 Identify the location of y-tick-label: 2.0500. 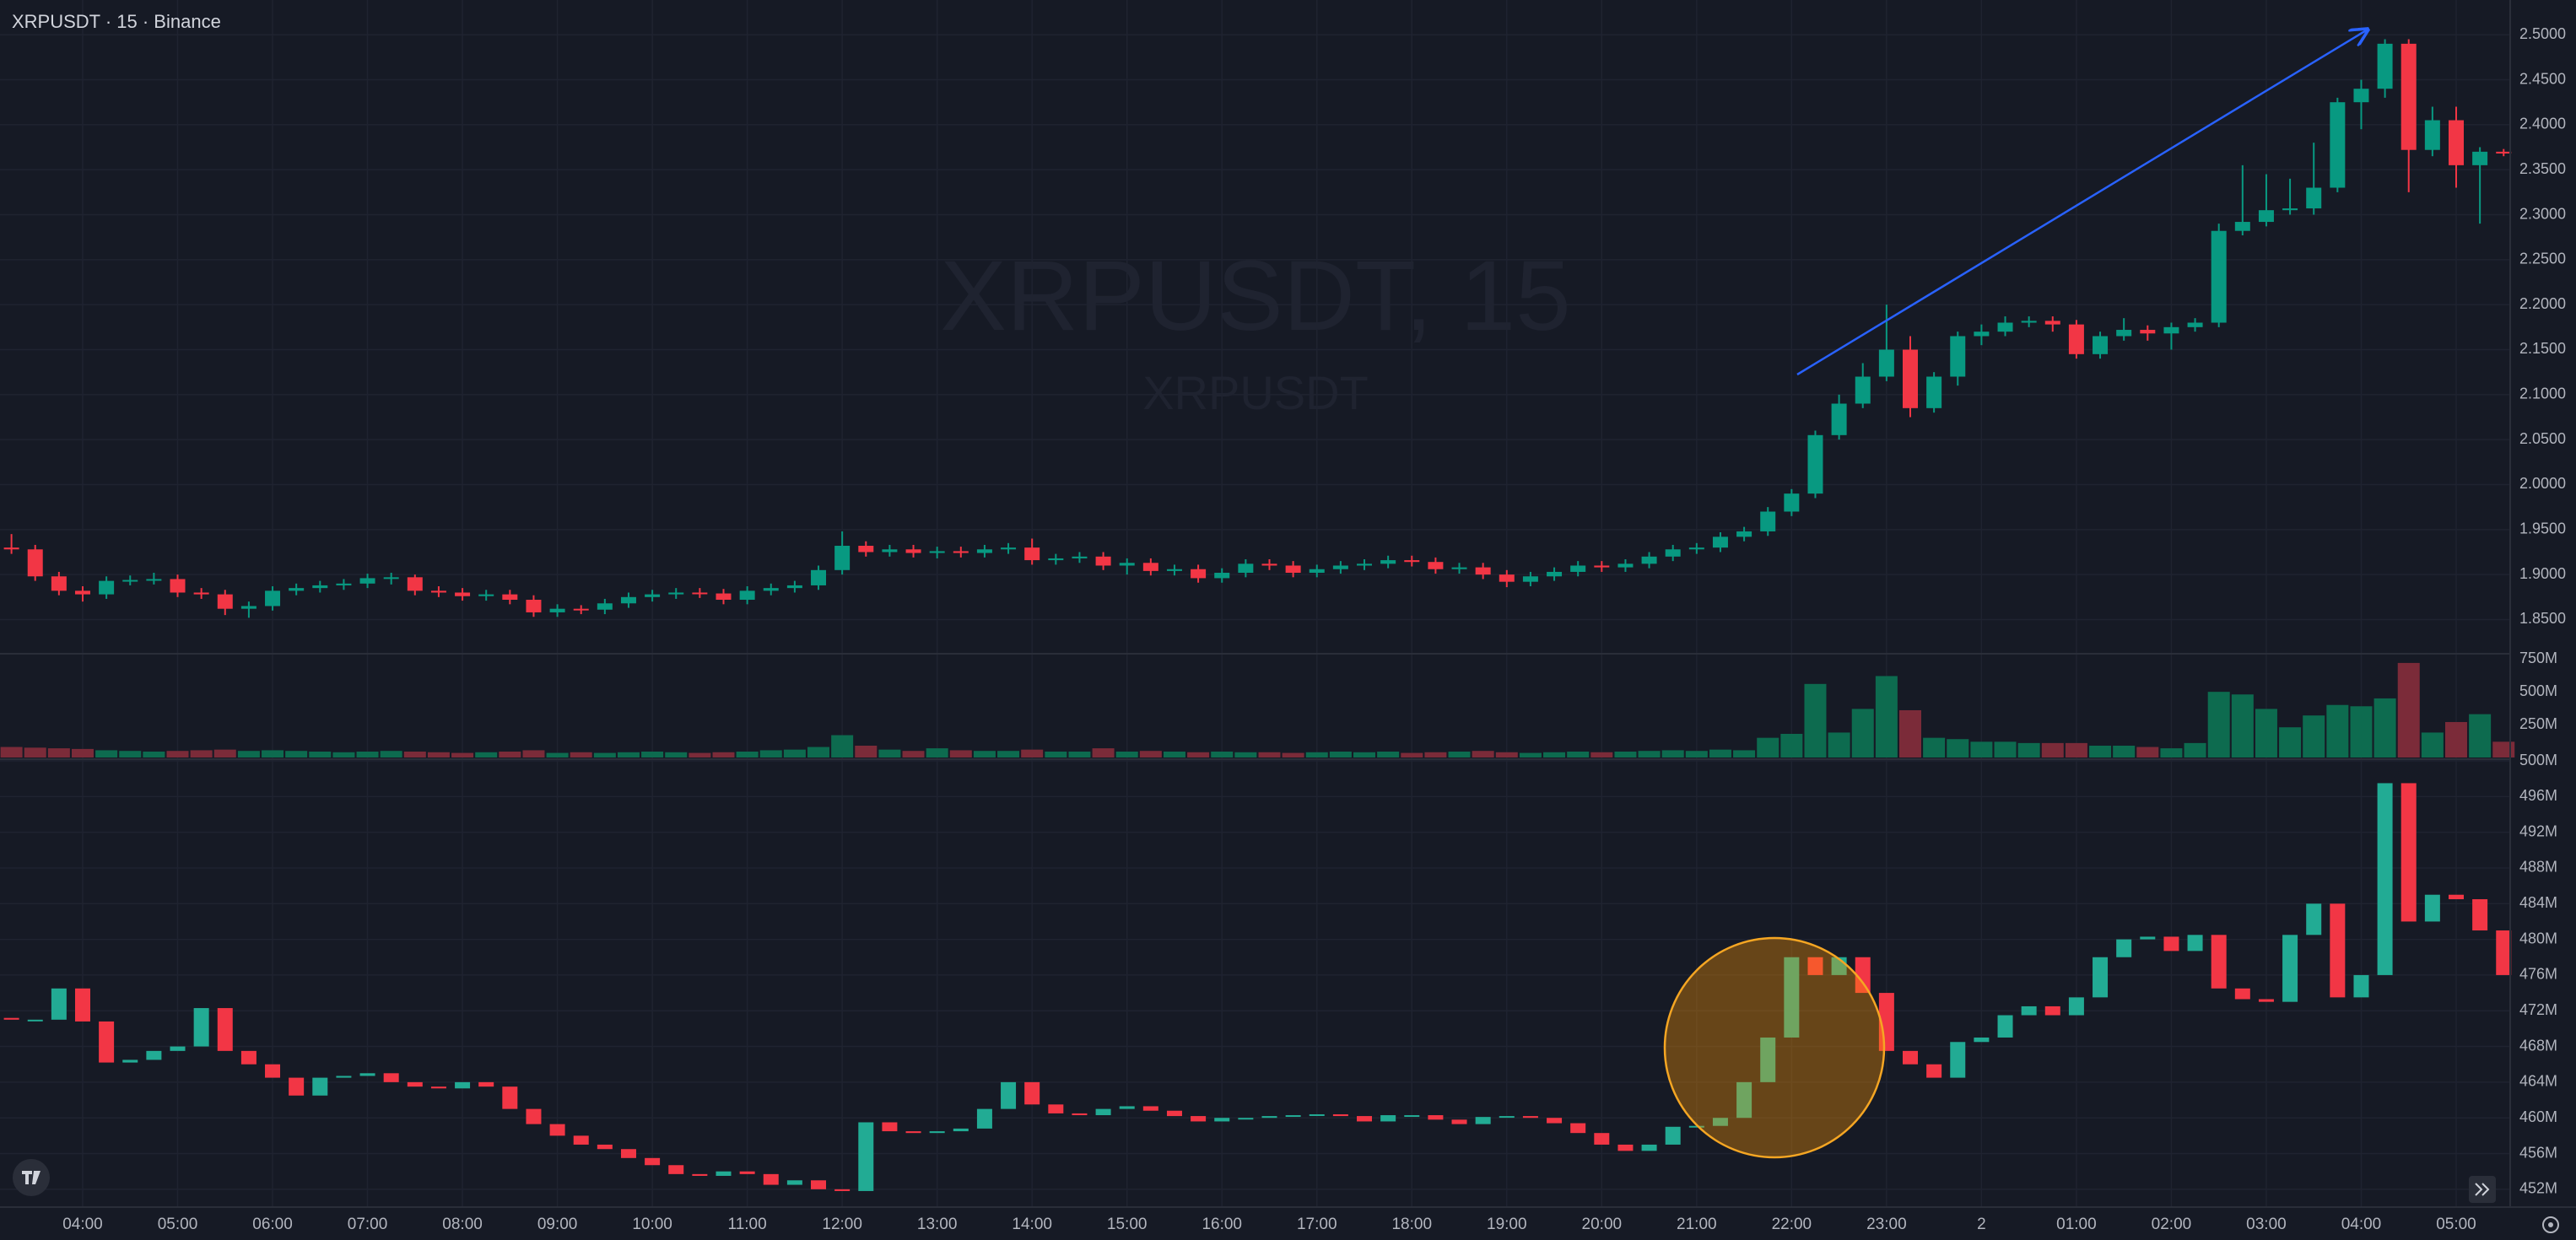
(2542, 439).